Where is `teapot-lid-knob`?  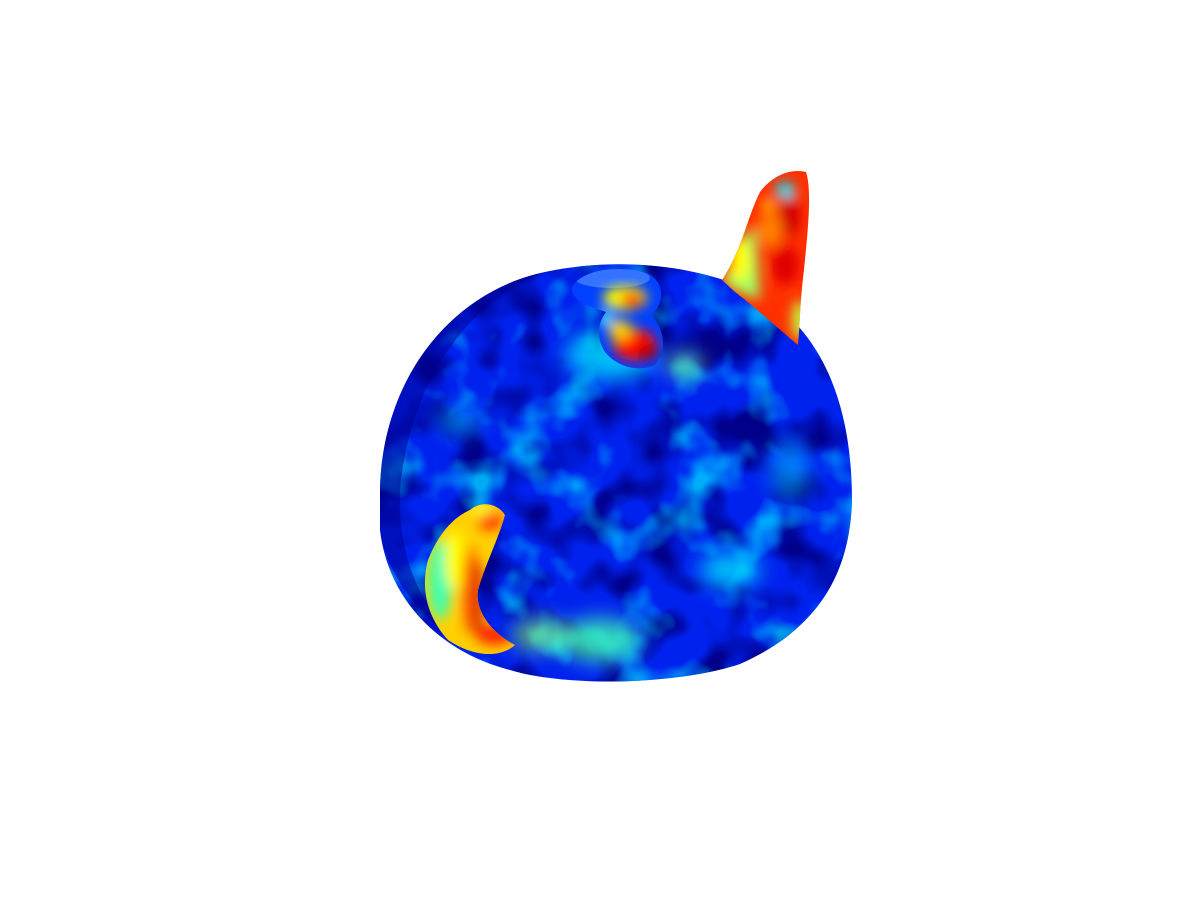 teapot-lid-knob is located at coordinates (617, 318).